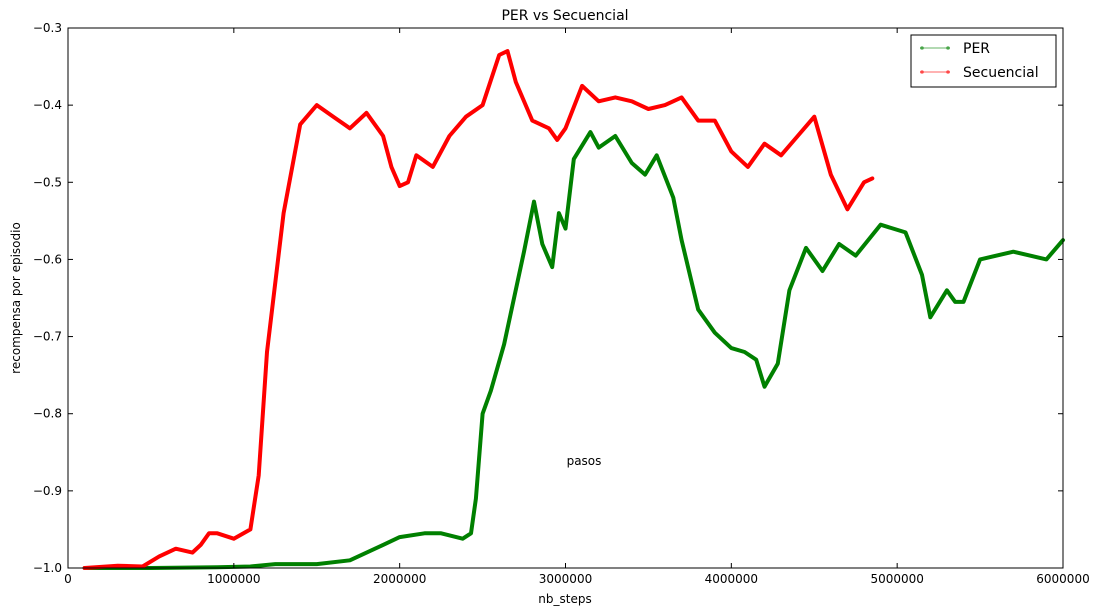 This screenshot has height=610, width=1097. I want to click on y-tick-label: −0.4, so click(47, 105).